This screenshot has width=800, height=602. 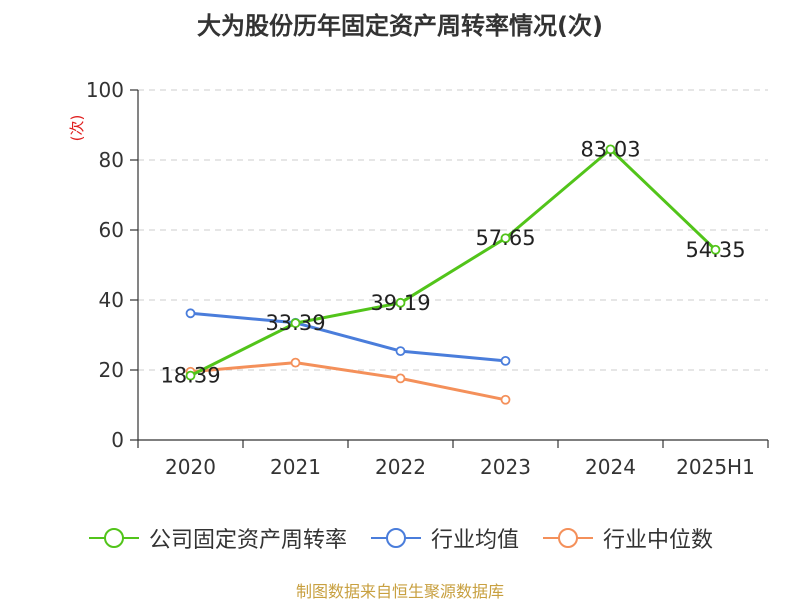 I want to click on data-label: 18.39, so click(x=190, y=376).